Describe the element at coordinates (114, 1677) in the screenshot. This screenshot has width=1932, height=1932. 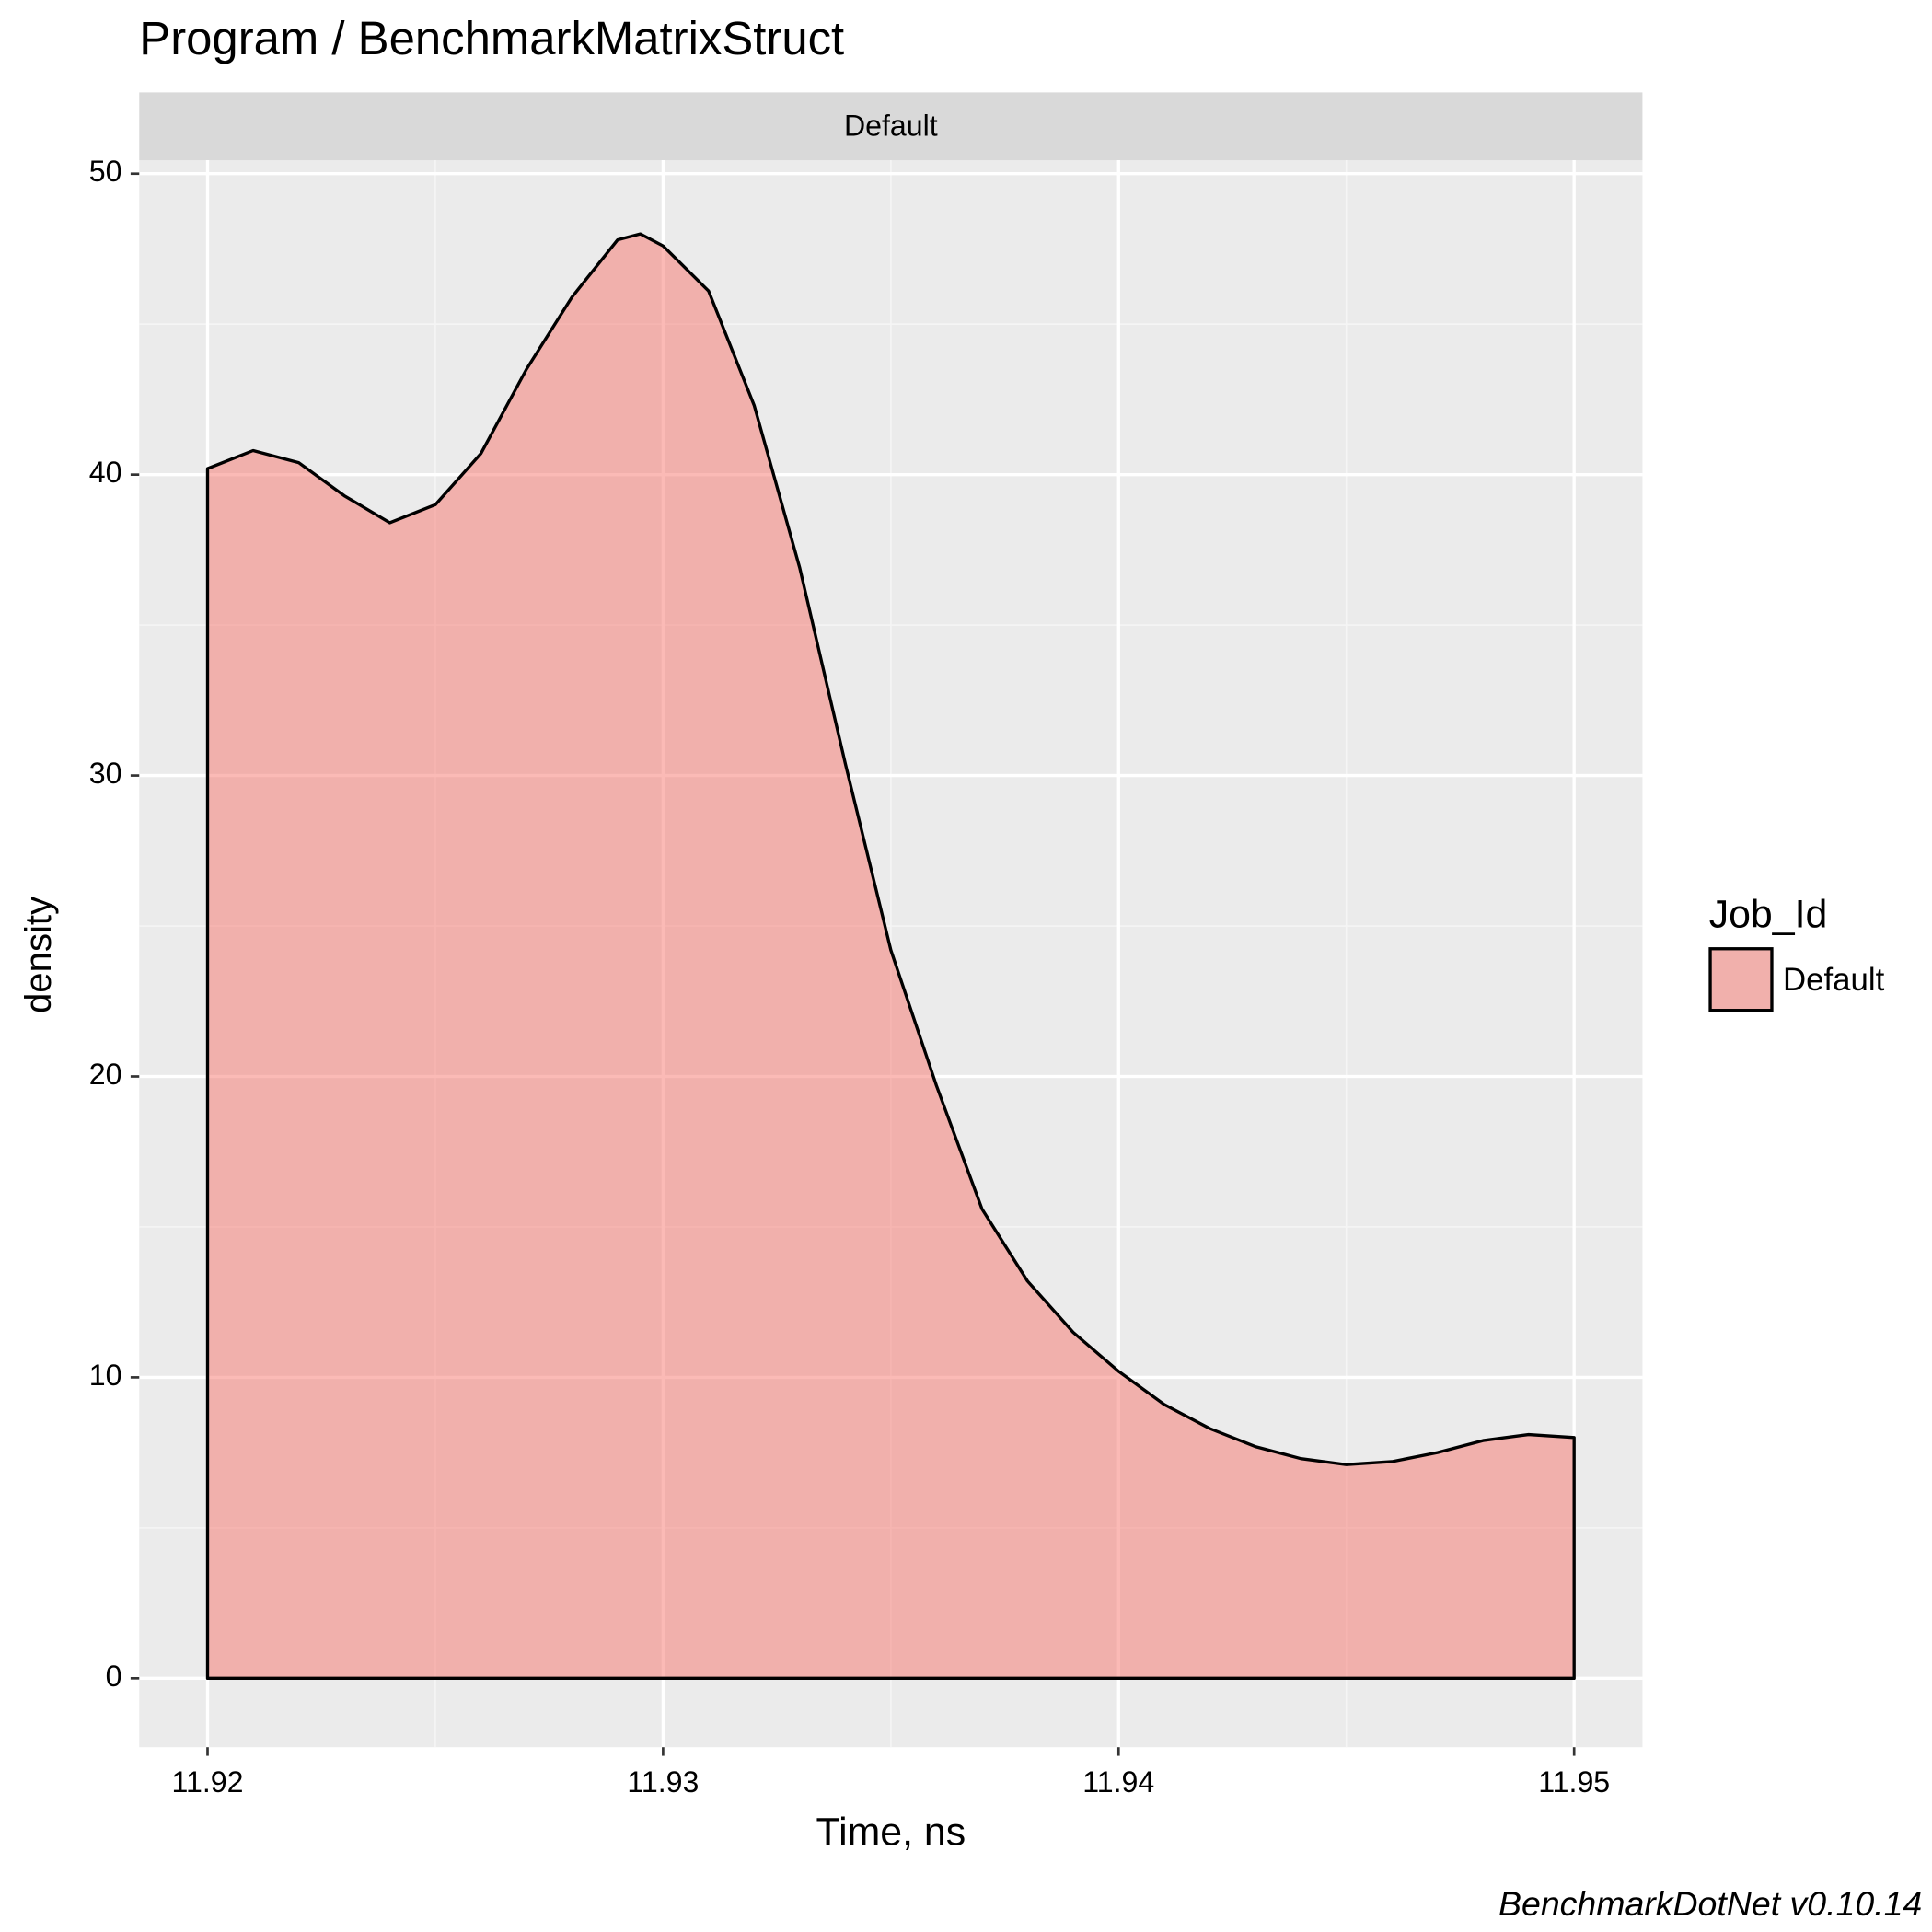
I see `y-tick-label: 0` at that location.